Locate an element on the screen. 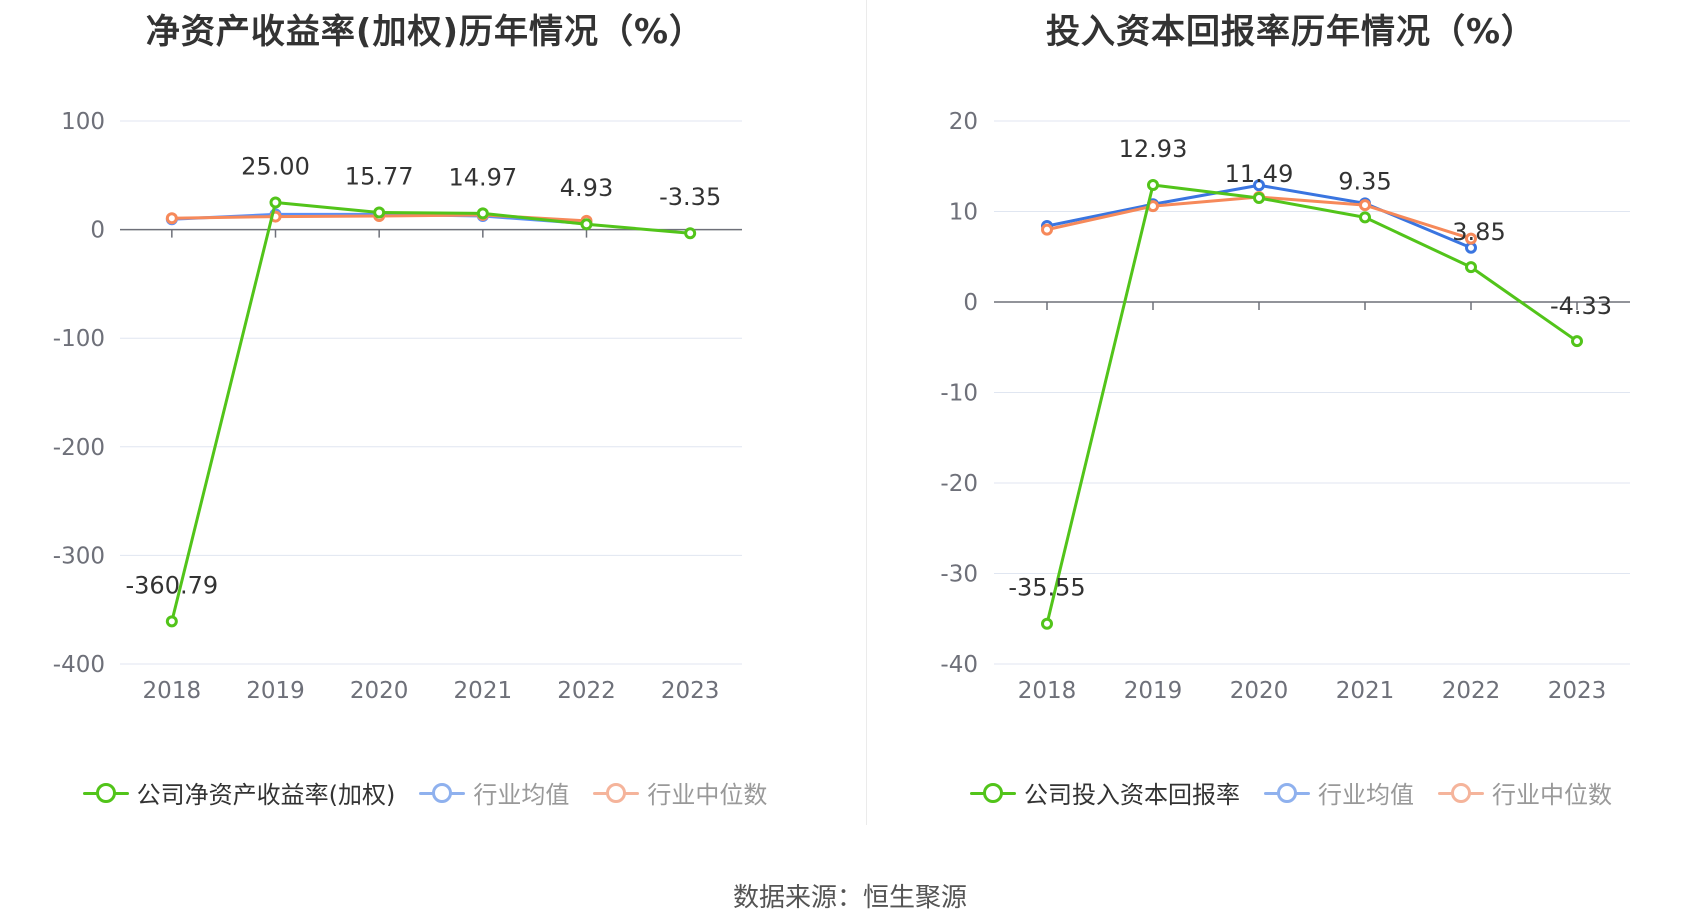  data-label: 14.97 is located at coordinates (482, 177).